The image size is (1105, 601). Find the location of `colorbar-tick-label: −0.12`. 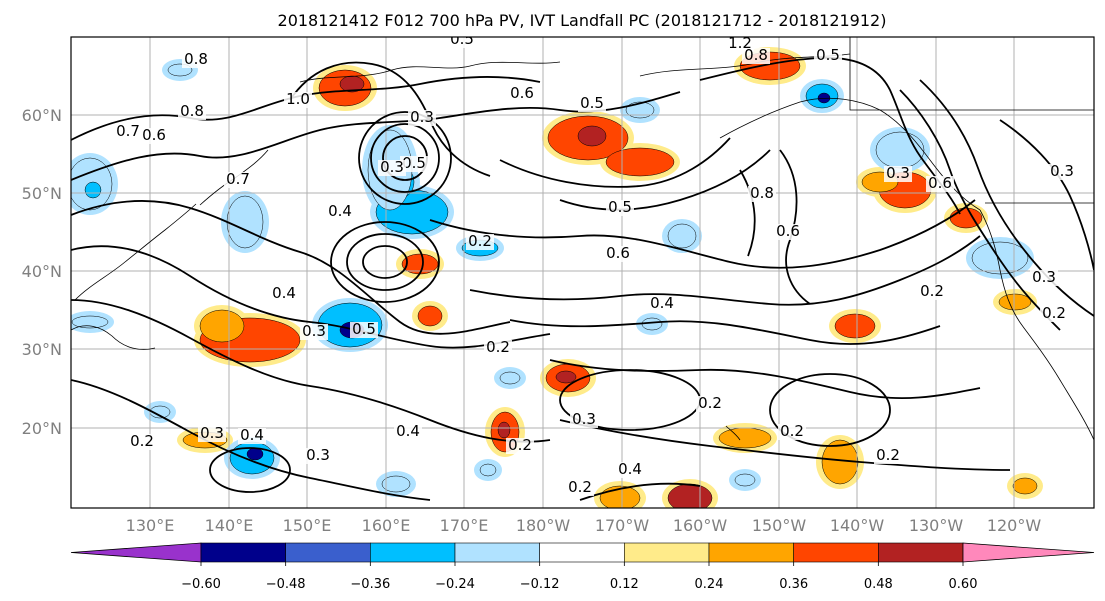

colorbar-tick-label: −0.12 is located at coordinates (540, 584).